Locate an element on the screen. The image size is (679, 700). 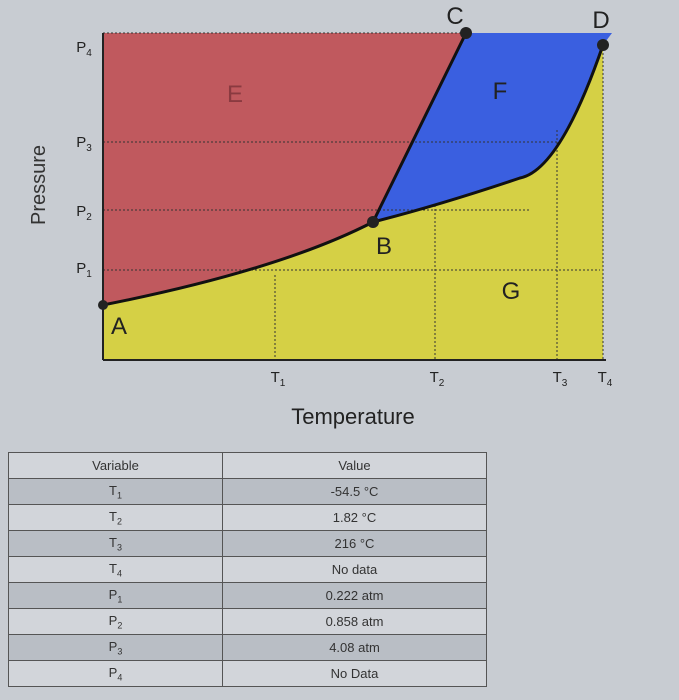
region-label: F is located at coordinates (500, 91).